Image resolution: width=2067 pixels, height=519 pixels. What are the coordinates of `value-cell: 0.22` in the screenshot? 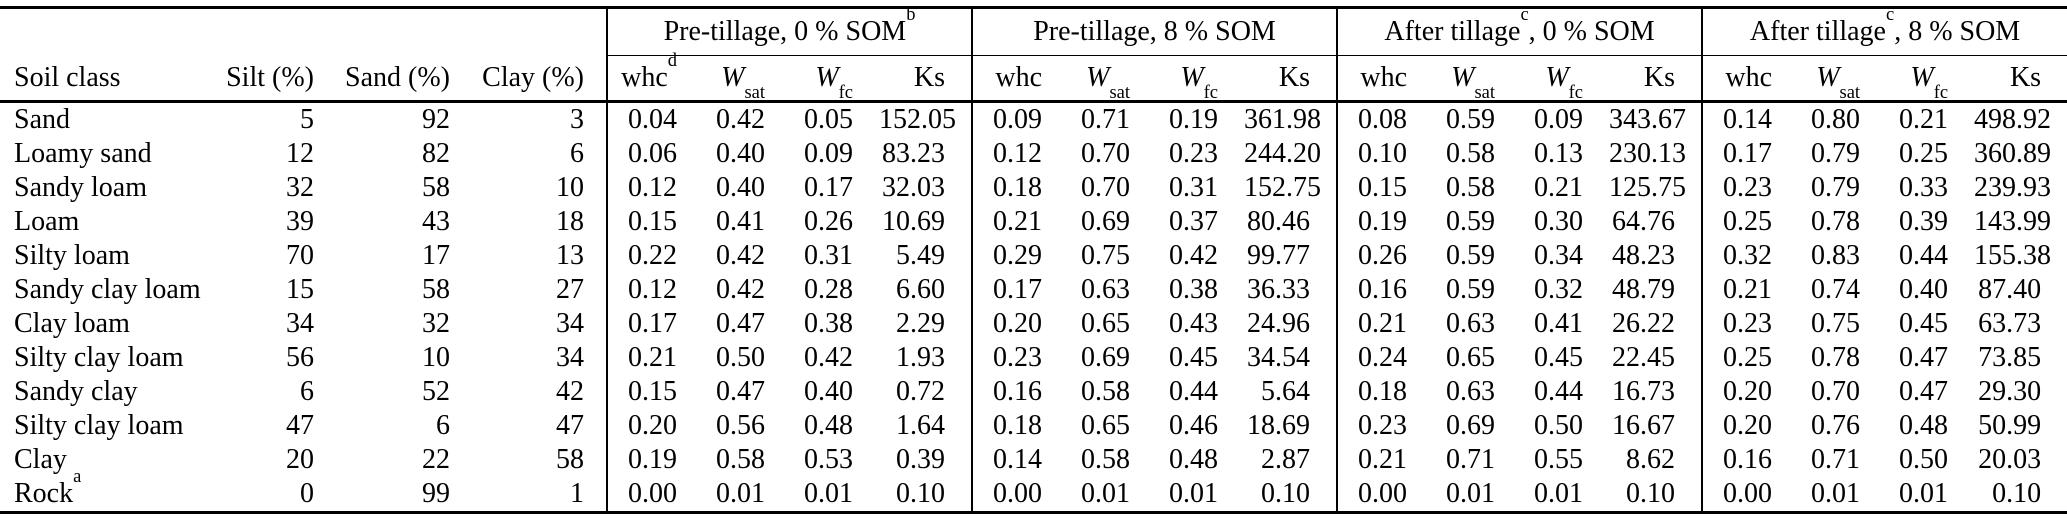 It's located at (654, 256).